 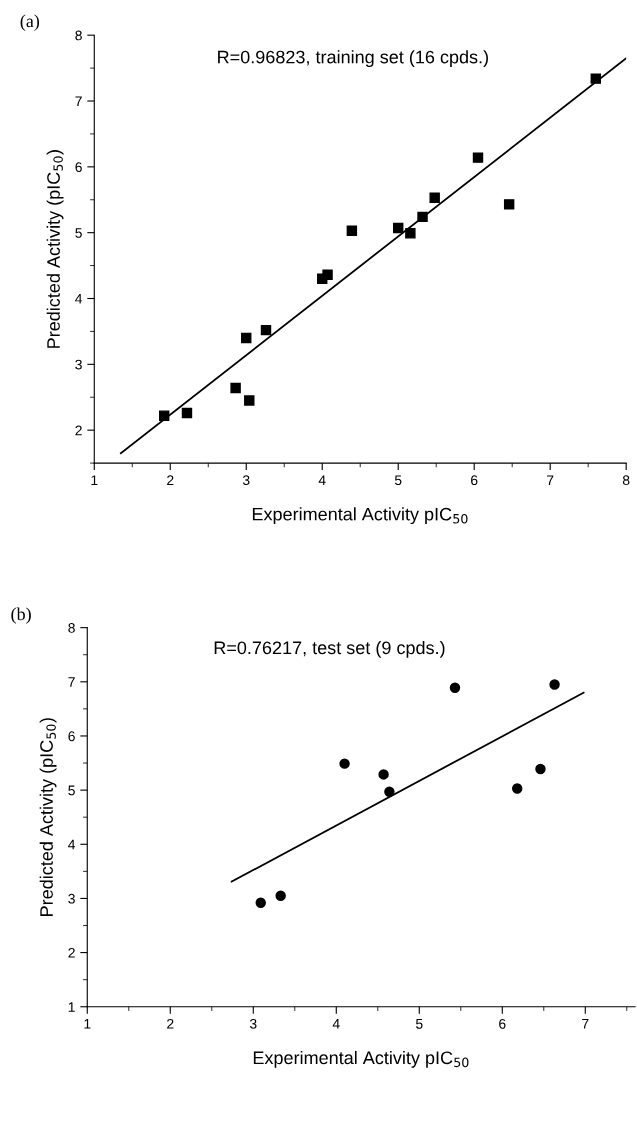 I want to click on annotation: R=0.76217, test set (9 cpds.), so click(x=329, y=649).